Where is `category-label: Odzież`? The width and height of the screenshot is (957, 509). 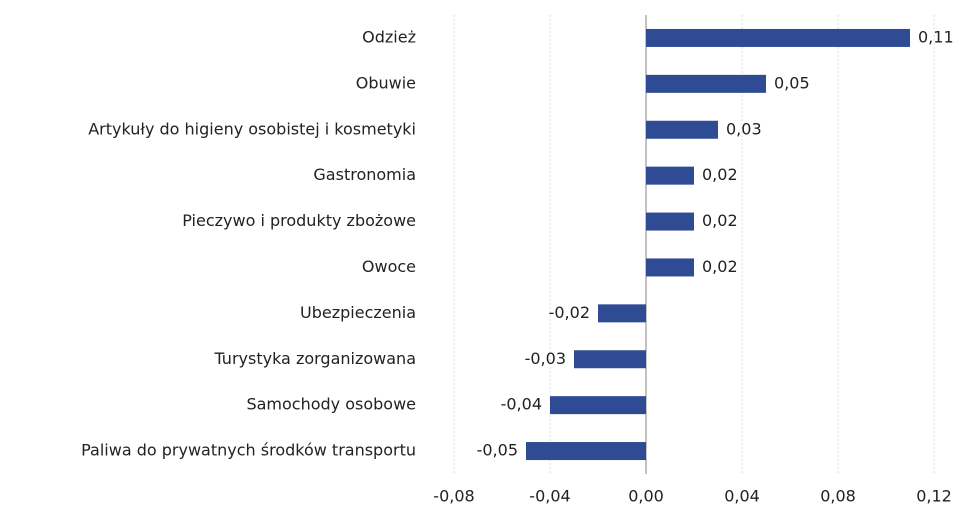
category-label: Odzież is located at coordinates (389, 36).